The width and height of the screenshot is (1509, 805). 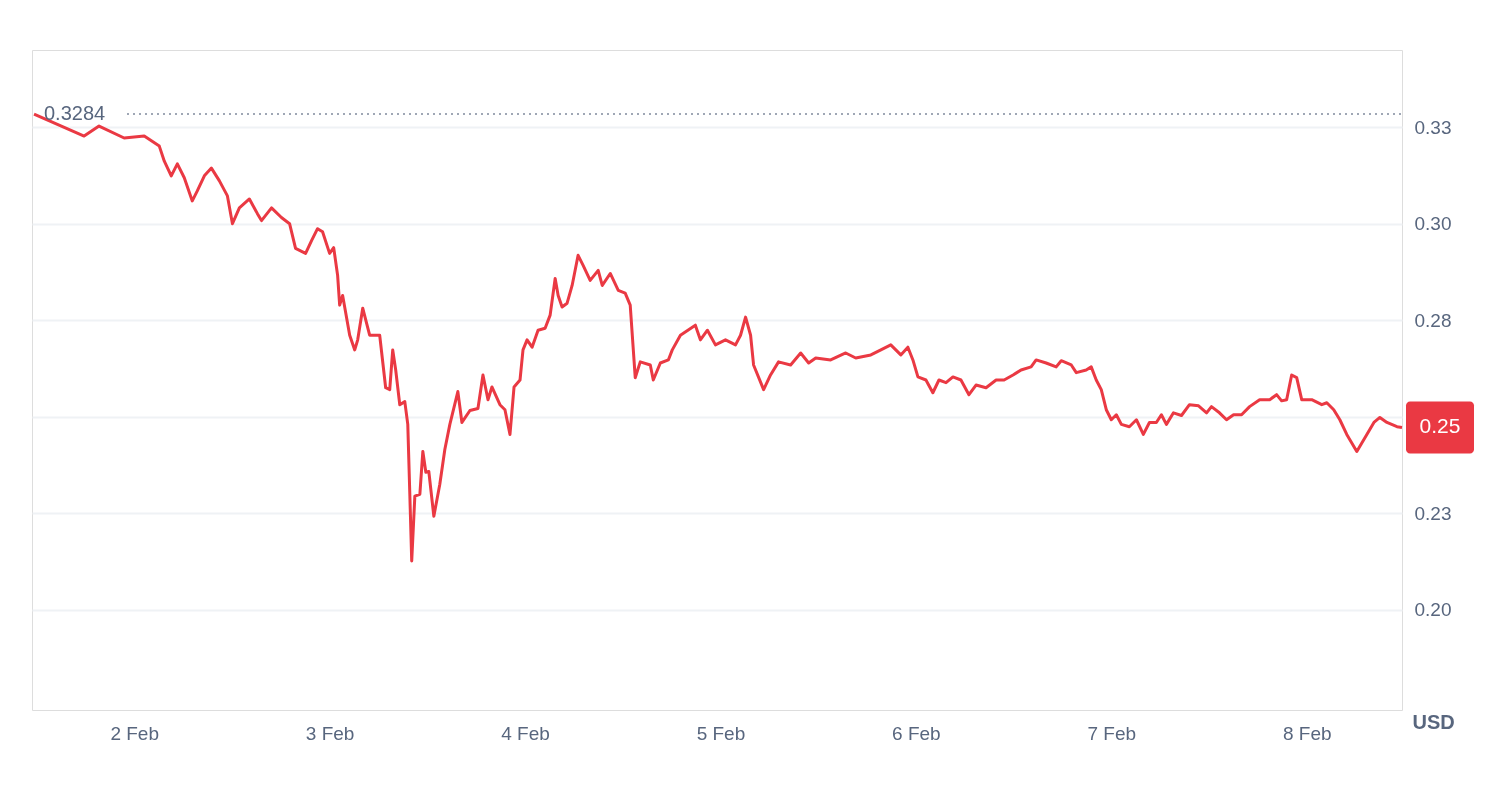 I want to click on x-tick-label: 2 Feb, so click(x=134, y=733).